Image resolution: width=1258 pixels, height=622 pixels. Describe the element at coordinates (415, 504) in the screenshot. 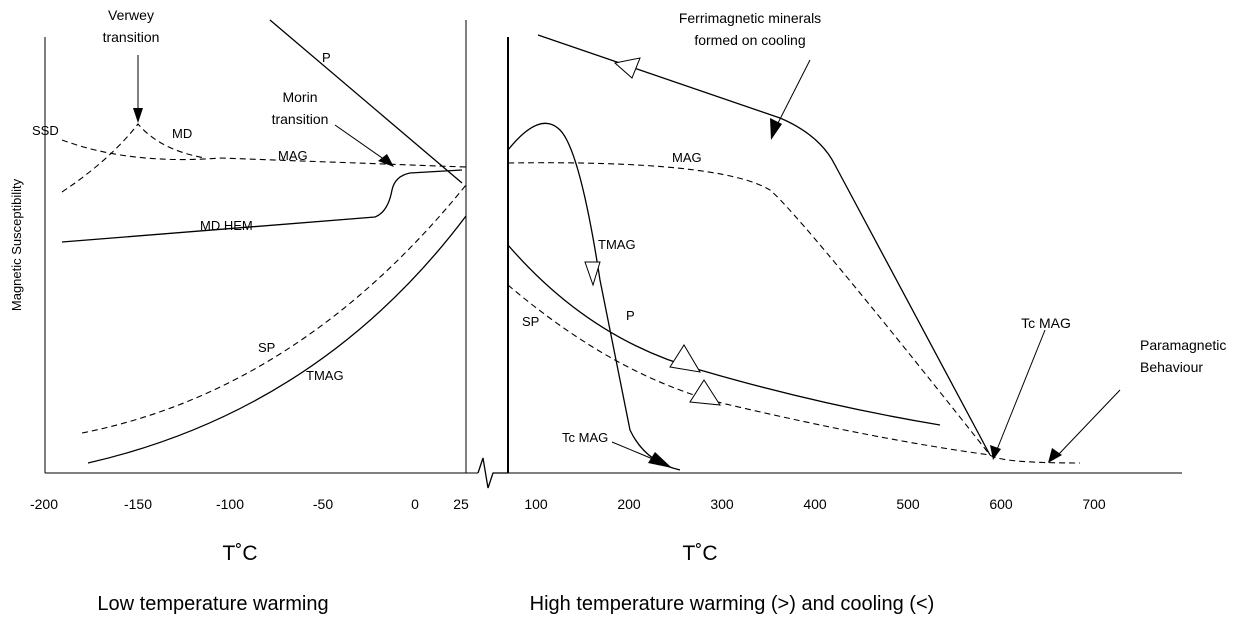

I see `tick: 0` at that location.